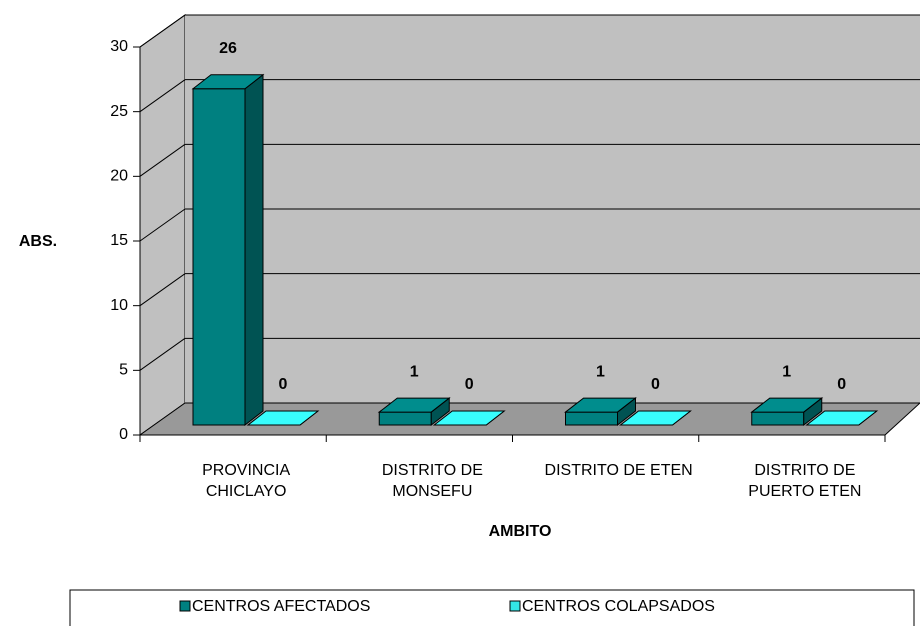  Describe the element at coordinates (432, 481) in the screenshot. I see `x-tick-label: DISTRITO DE MONSEFU` at that location.